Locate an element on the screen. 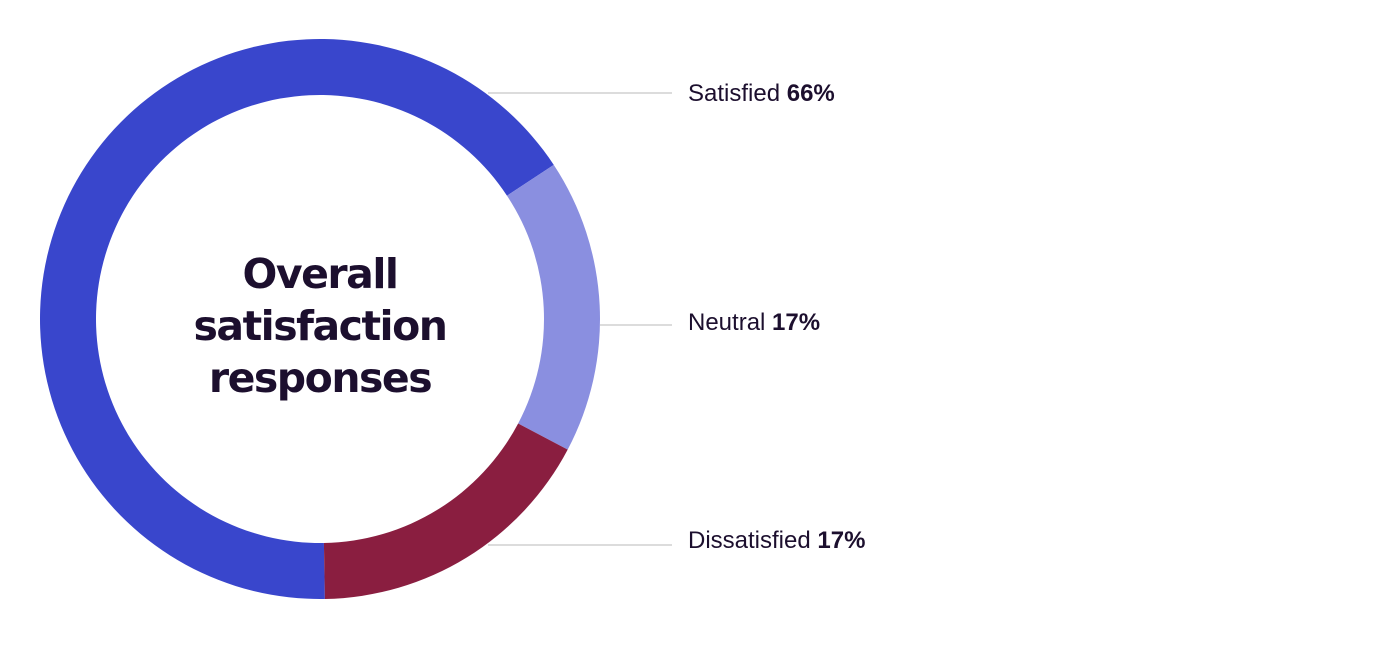  donut-slice-neutral is located at coordinates (553, 307).